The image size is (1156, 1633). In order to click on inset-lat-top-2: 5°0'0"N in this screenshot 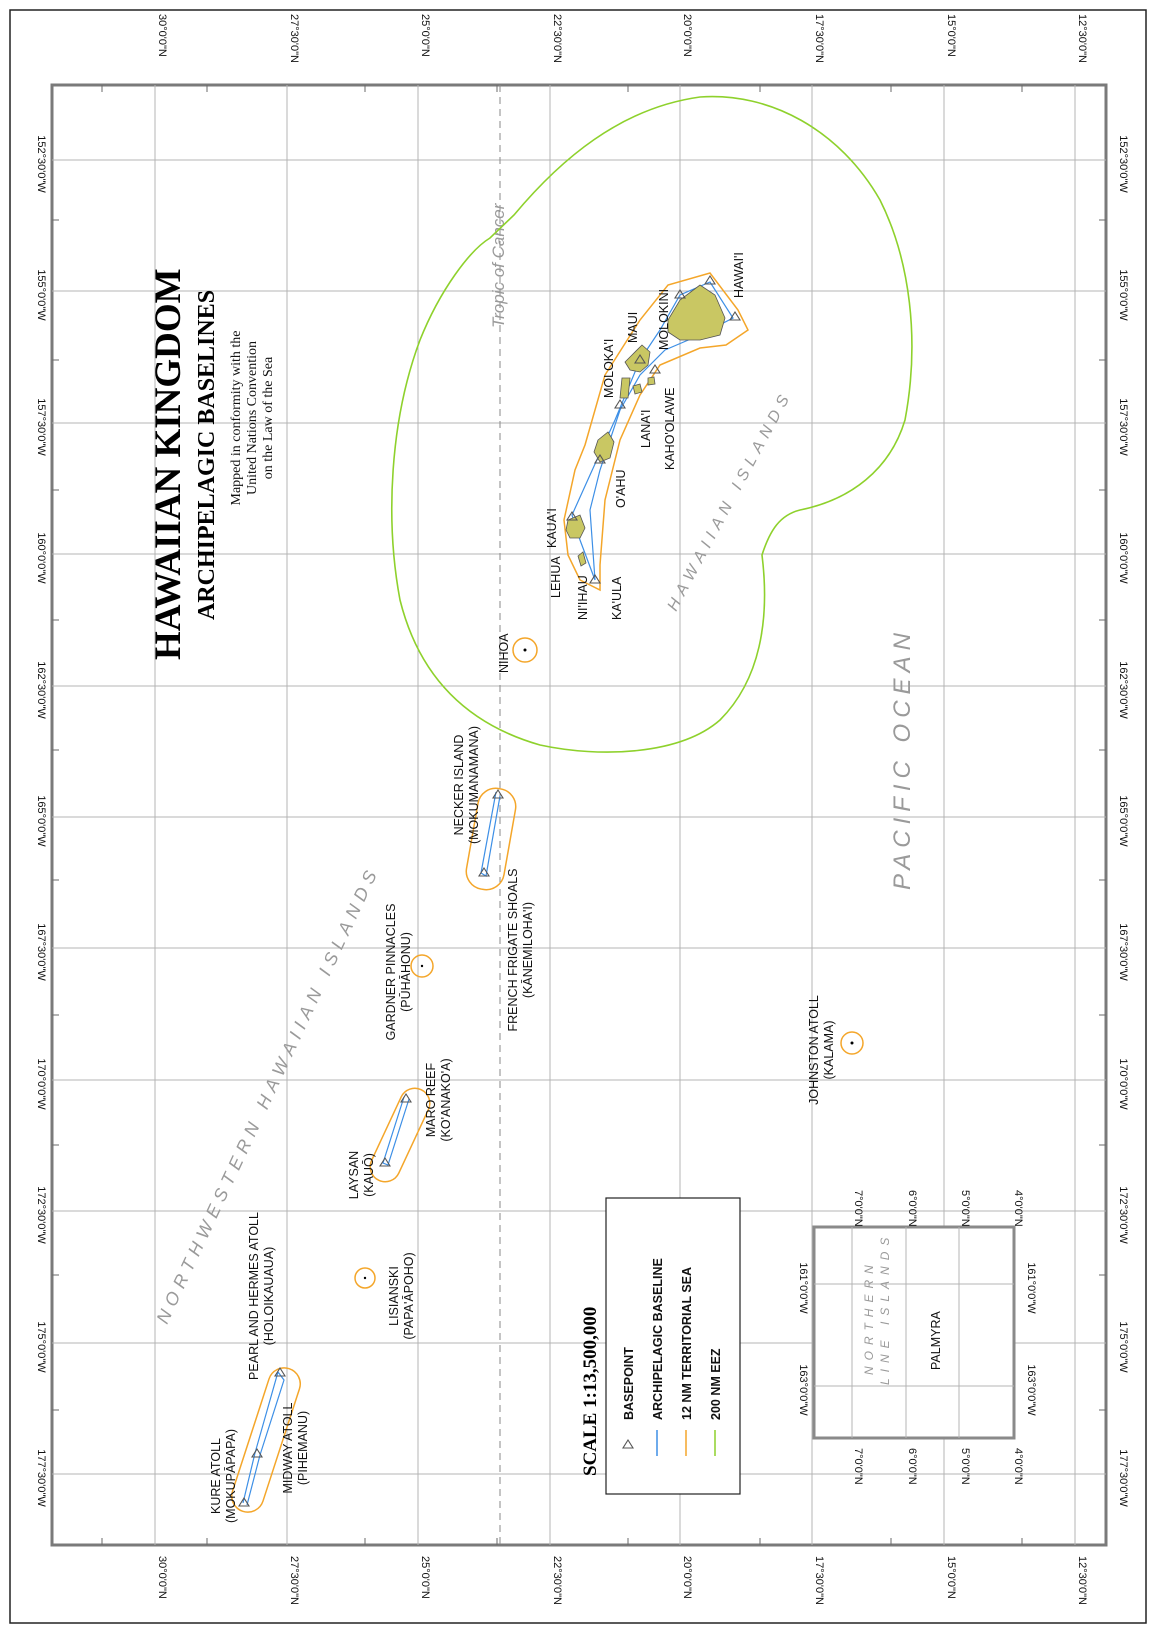, I will do `click(965, 1208)`.